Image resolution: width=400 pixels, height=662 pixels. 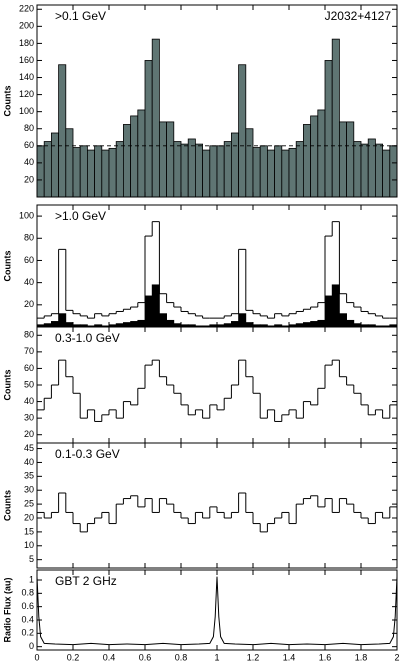 What do you see at coordinates (29, 531) in the screenshot?
I see `y-tick-label: 15` at bounding box center [29, 531].